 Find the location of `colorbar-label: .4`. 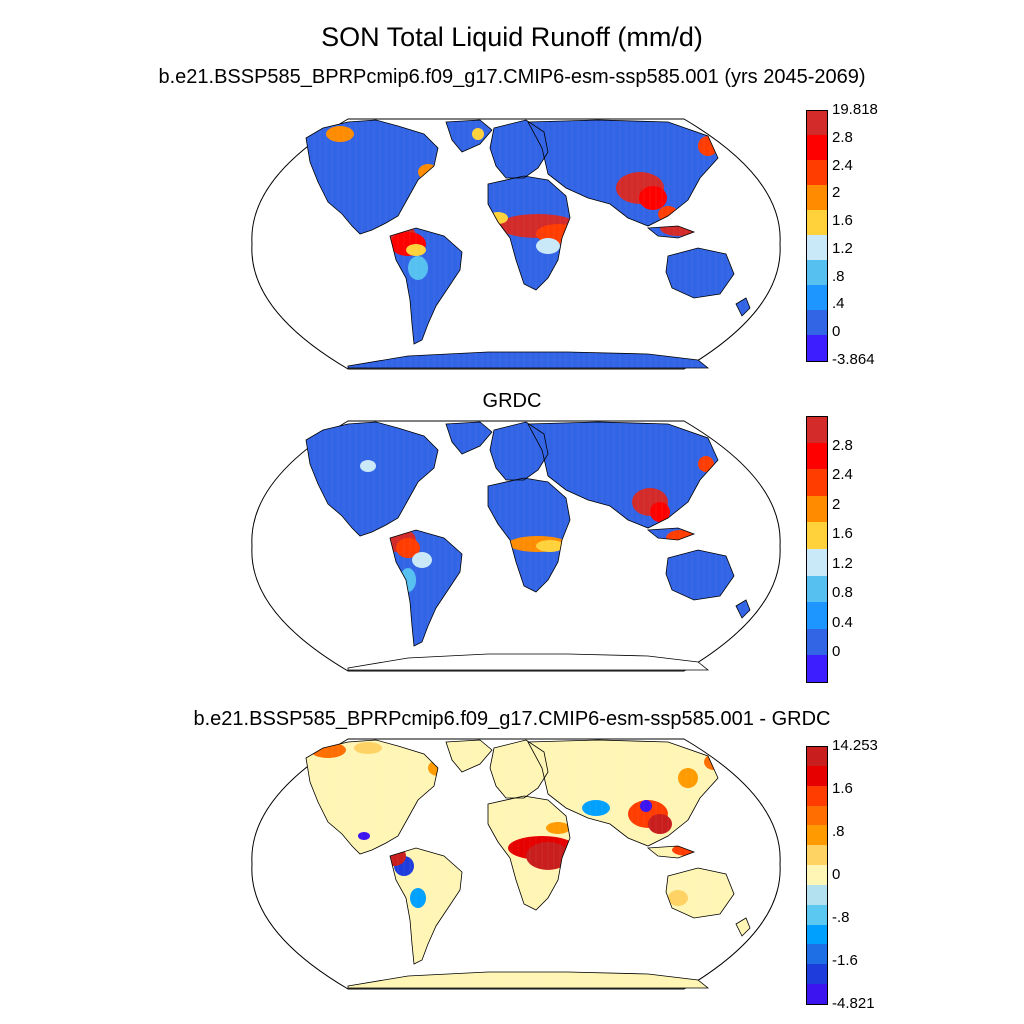

colorbar-label: .4 is located at coordinates (838, 304).